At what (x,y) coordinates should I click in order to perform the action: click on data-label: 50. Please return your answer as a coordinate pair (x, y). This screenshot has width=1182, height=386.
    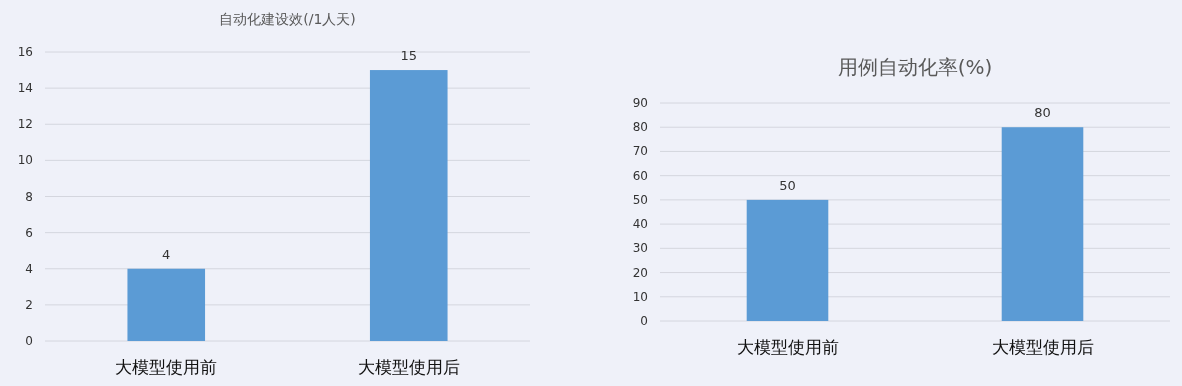
    Looking at the image, I should click on (787, 185).